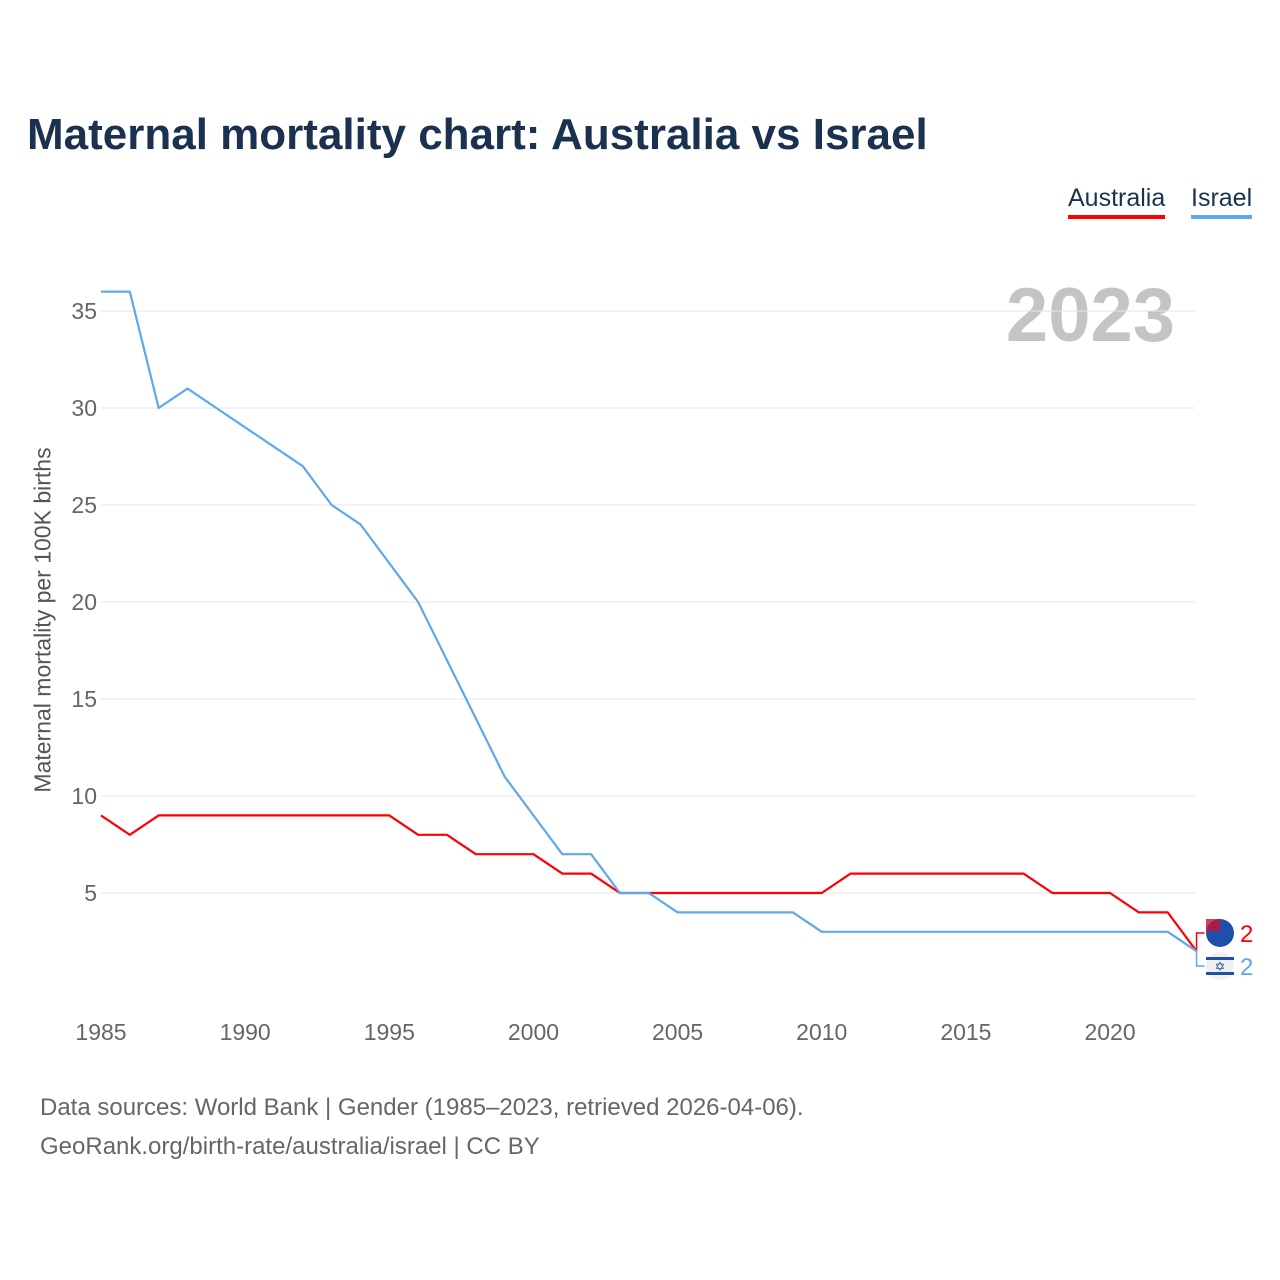 The width and height of the screenshot is (1280, 1280). Describe the element at coordinates (84, 699) in the screenshot. I see `y-tick-label: 15` at that location.